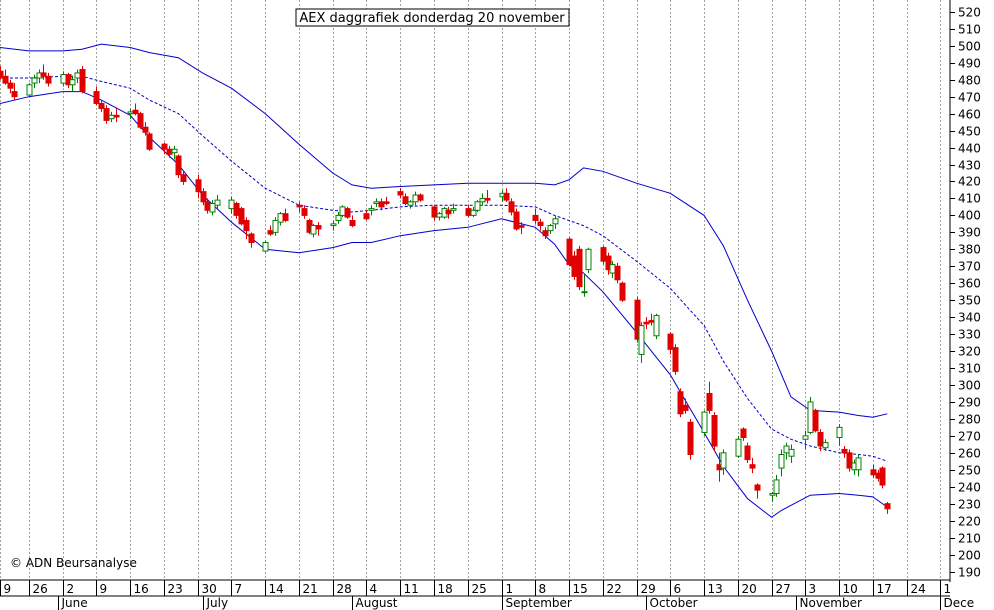  Describe the element at coordinates (948, 589) in the screenshot. I see `time-tick-label: 1` at that location.